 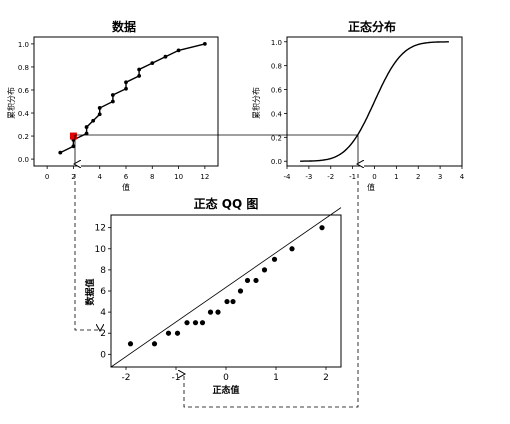 What do you see at coordinates (103, 313) in the screenshot?
I see `y-tick-label: 4` at bounding box center [103, 313].